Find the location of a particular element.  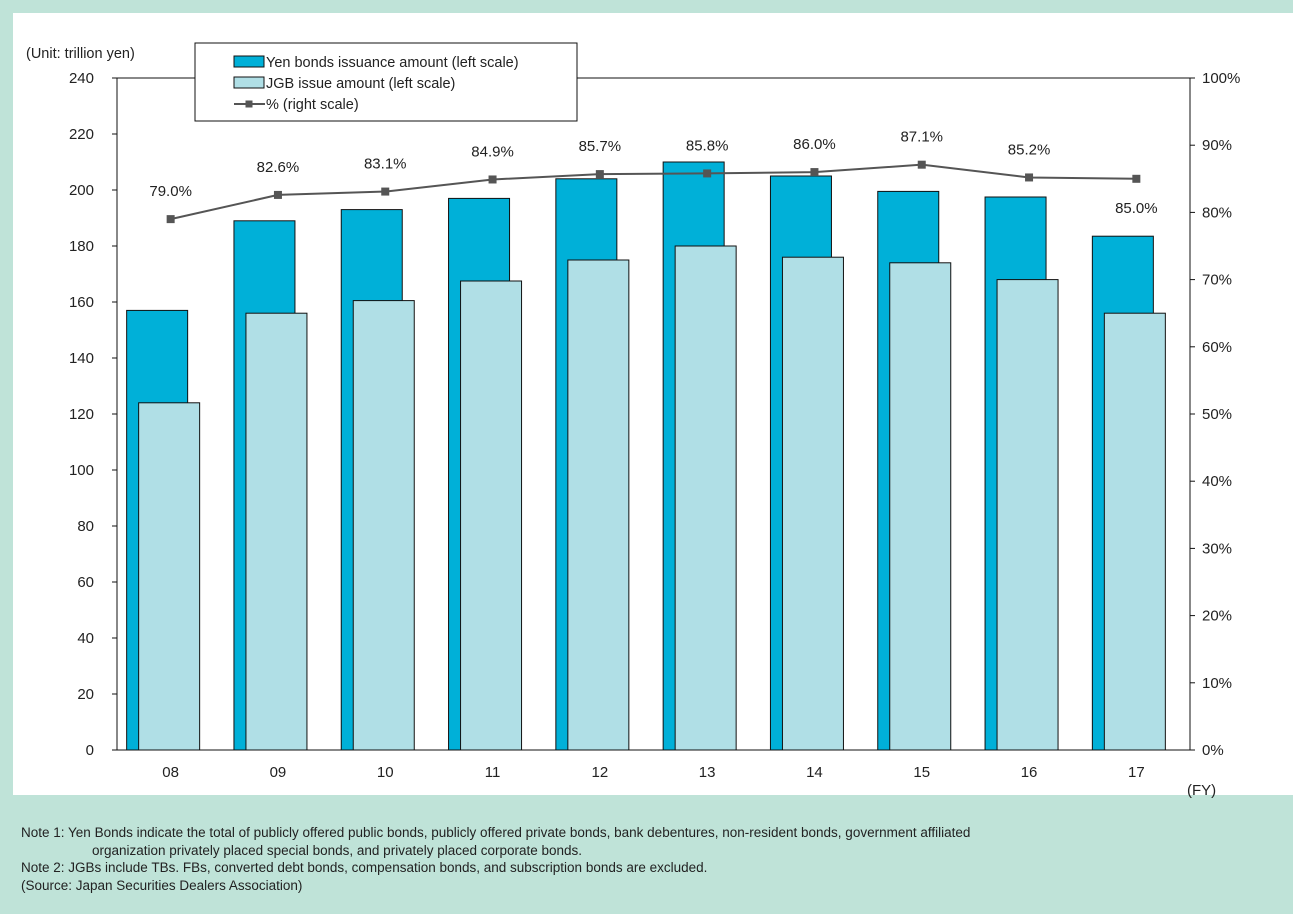

right-tick-label: 40% is located at coordinates (1217, 481).